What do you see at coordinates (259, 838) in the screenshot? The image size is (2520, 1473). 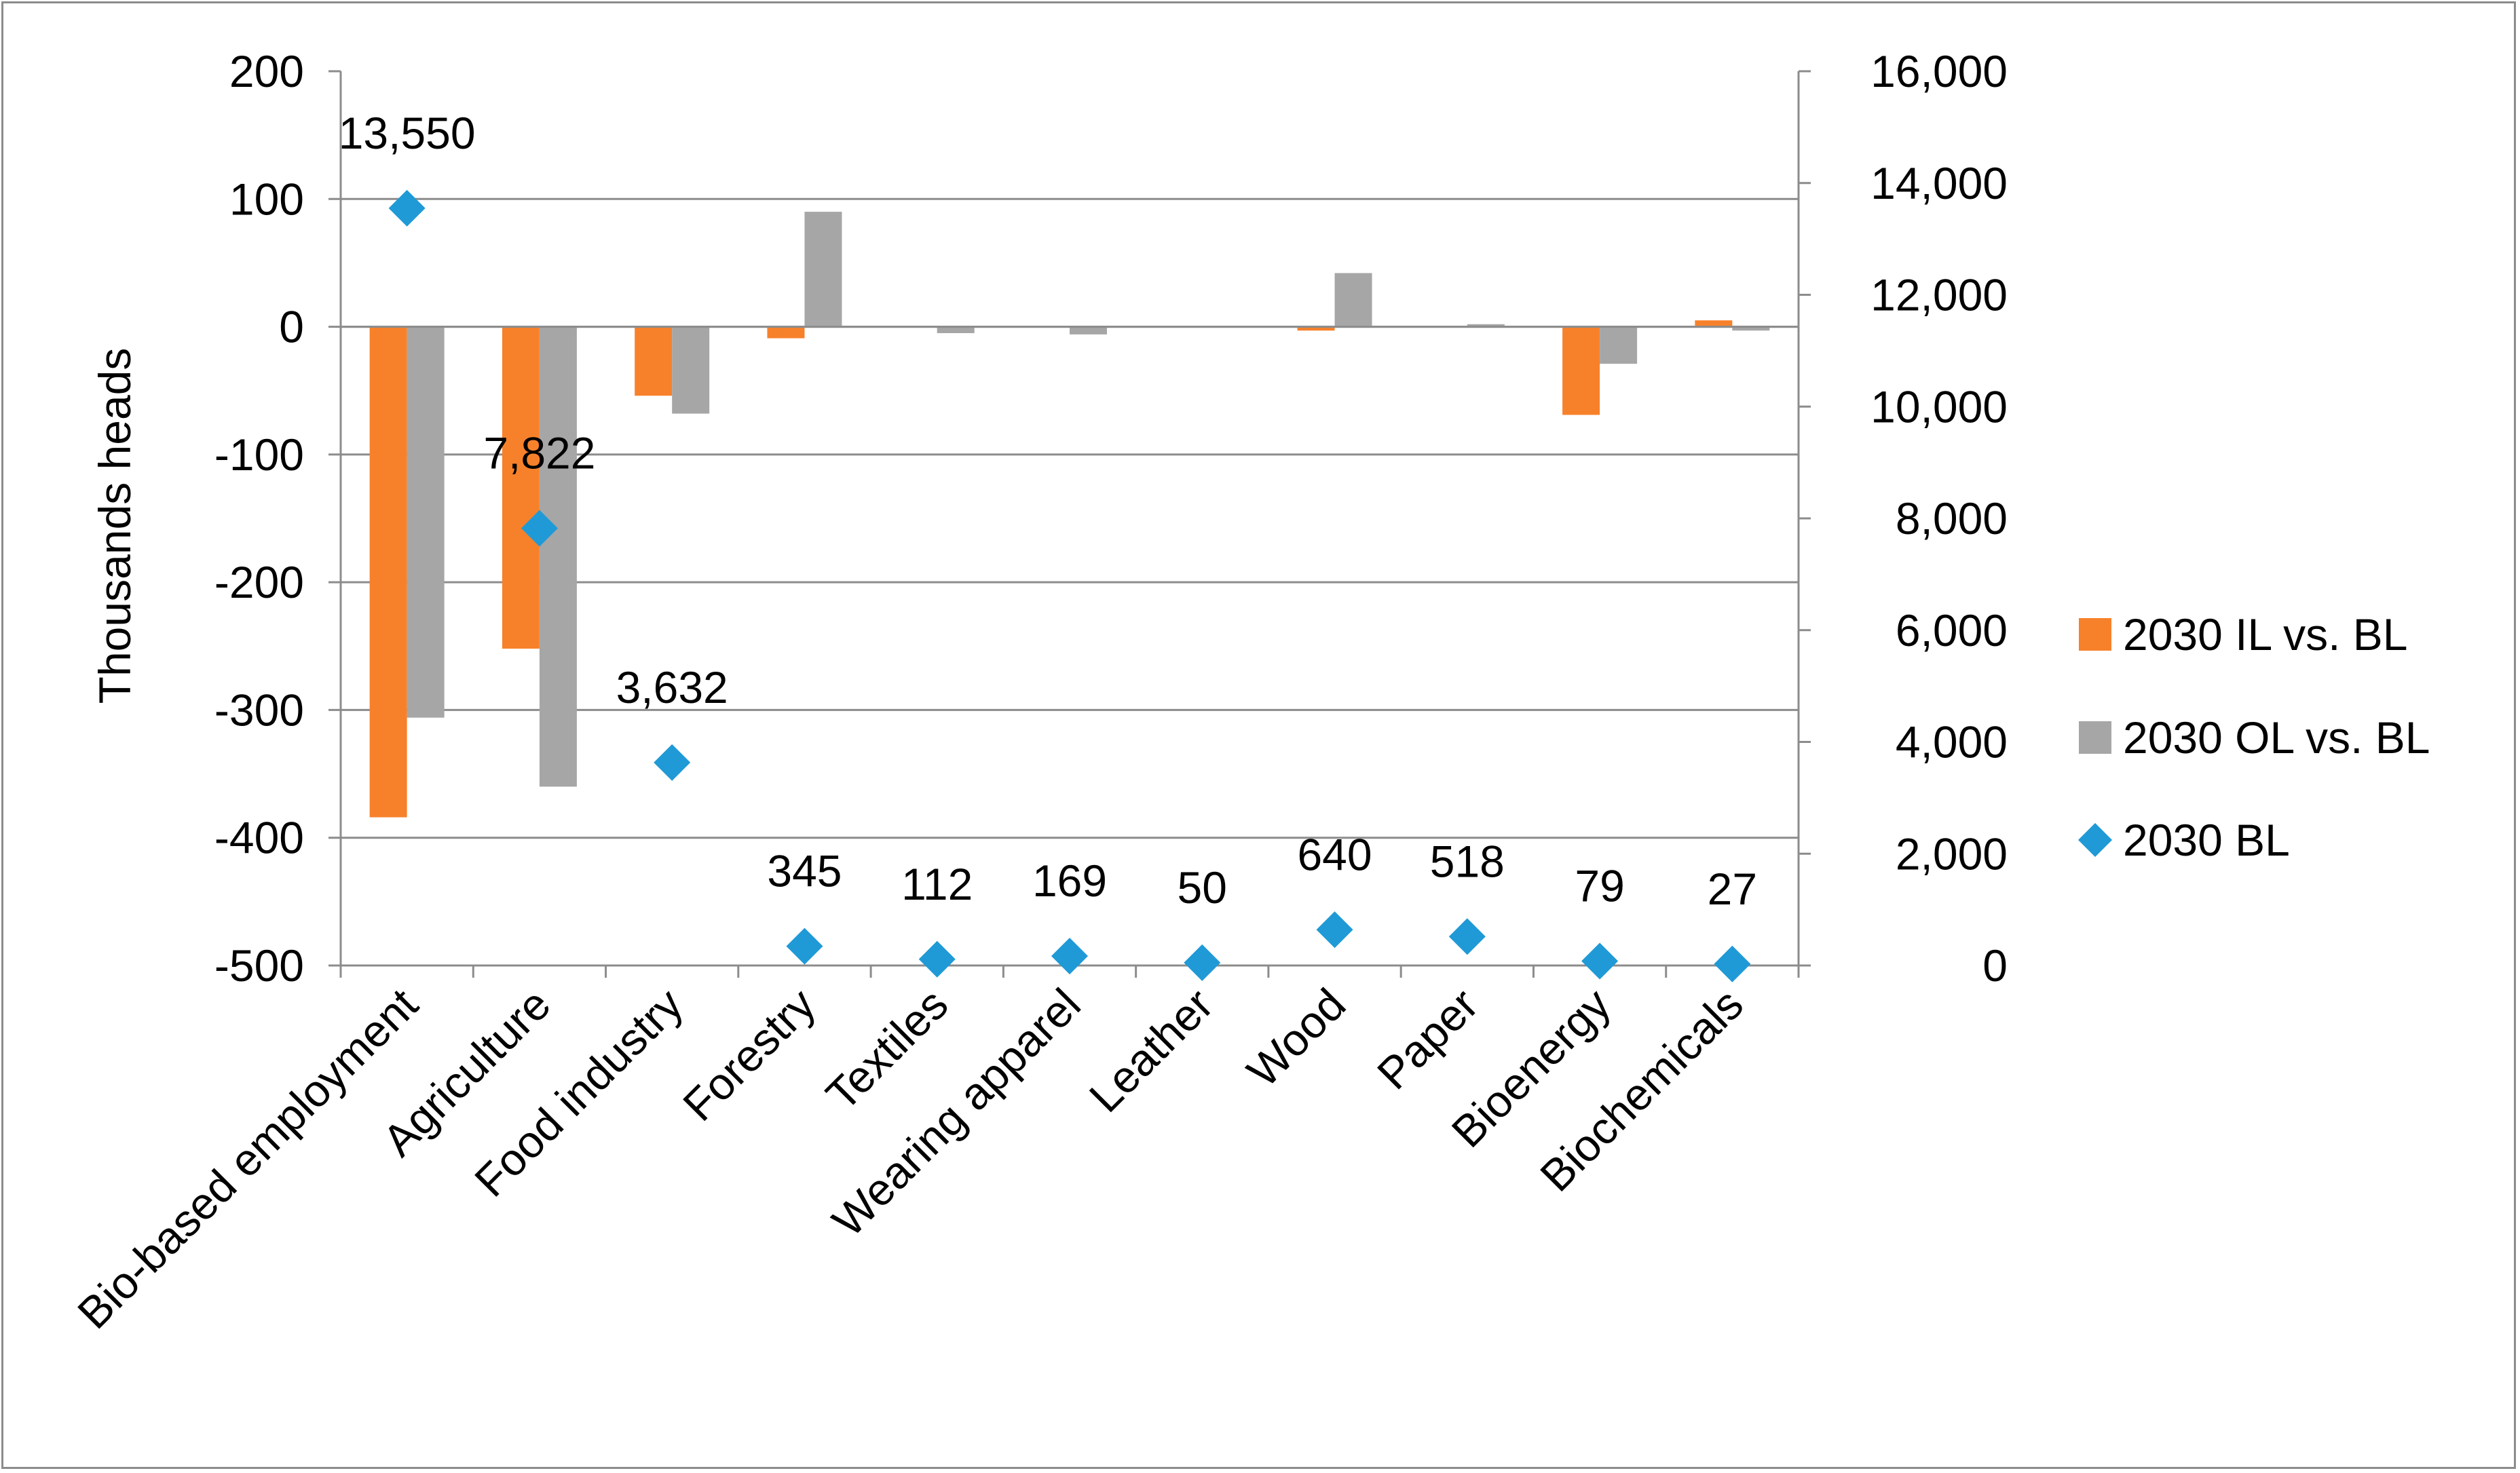 I see `left-tick-label: -400` at bounding box center [259, 838].